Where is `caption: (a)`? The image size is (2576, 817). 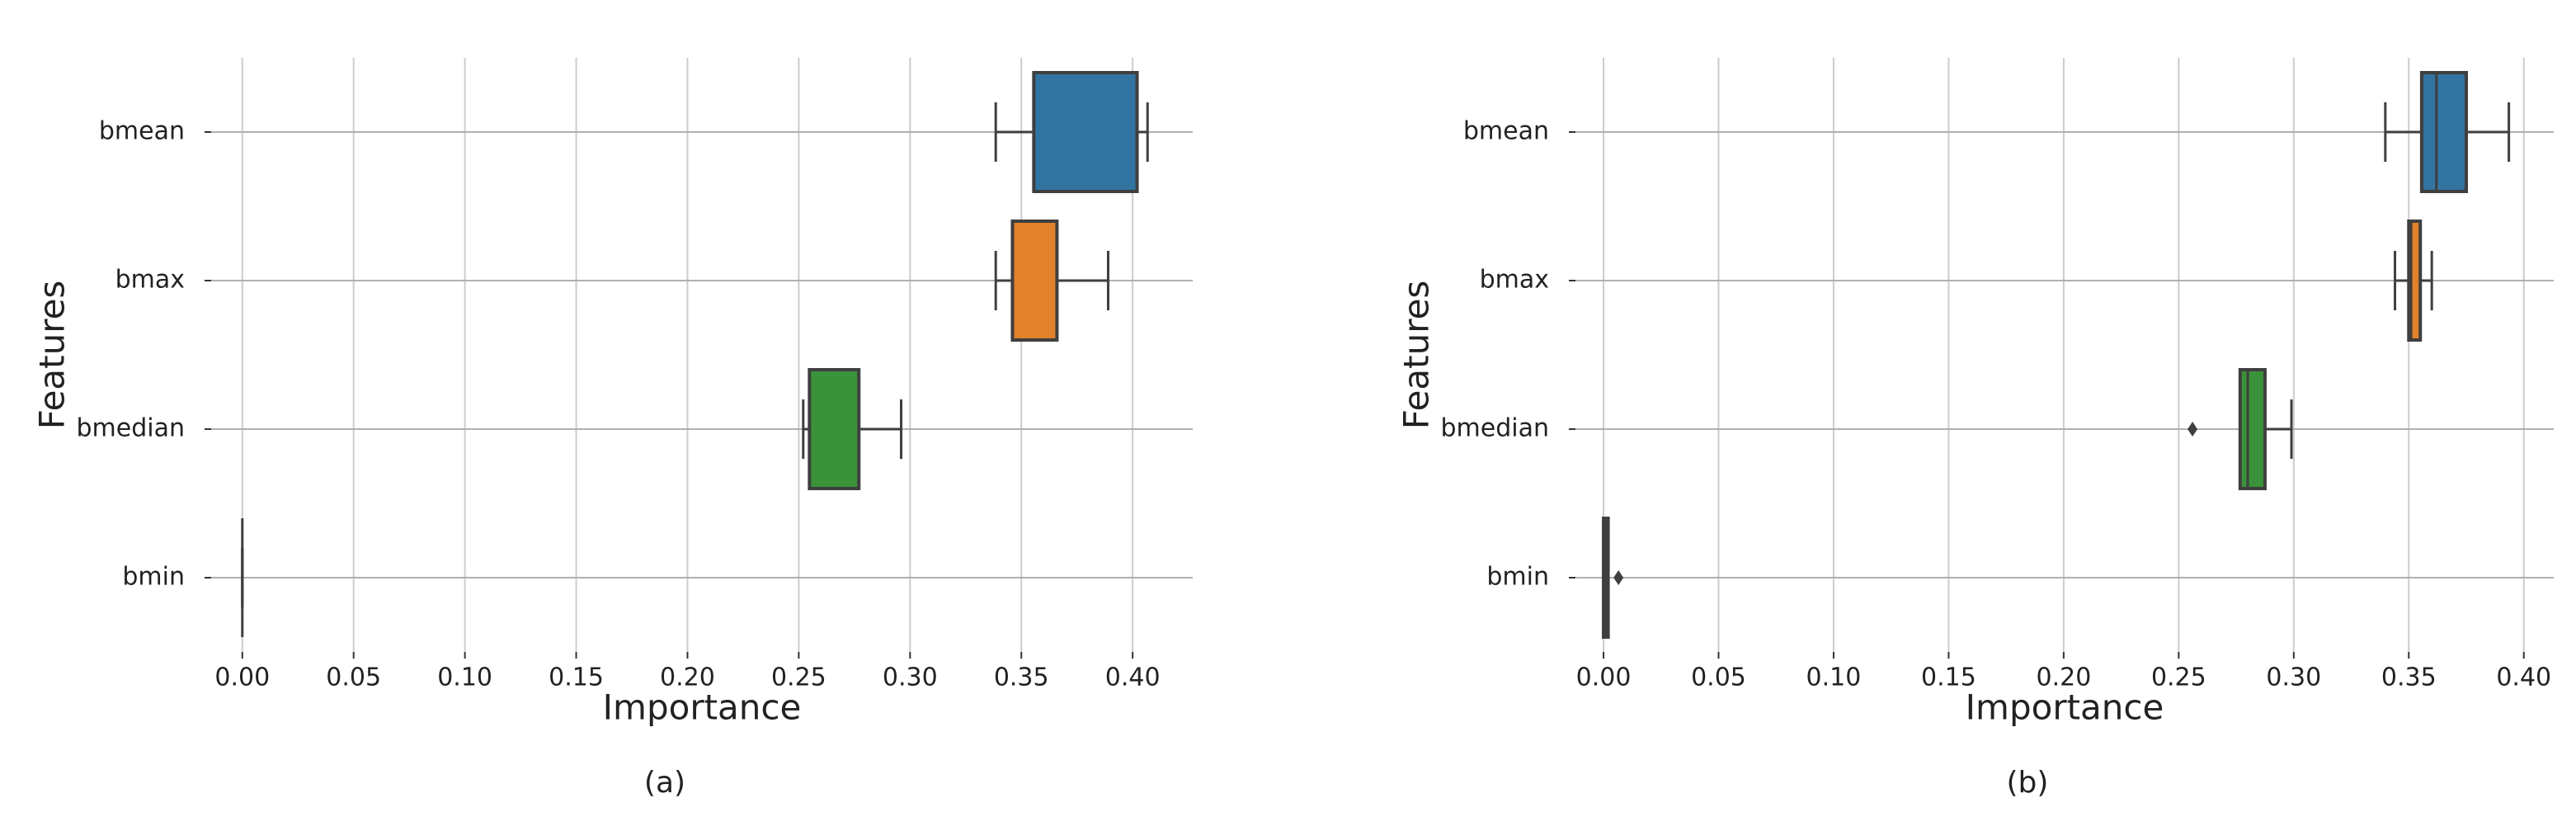 caption: (a) is located at coordinates (664, 783).